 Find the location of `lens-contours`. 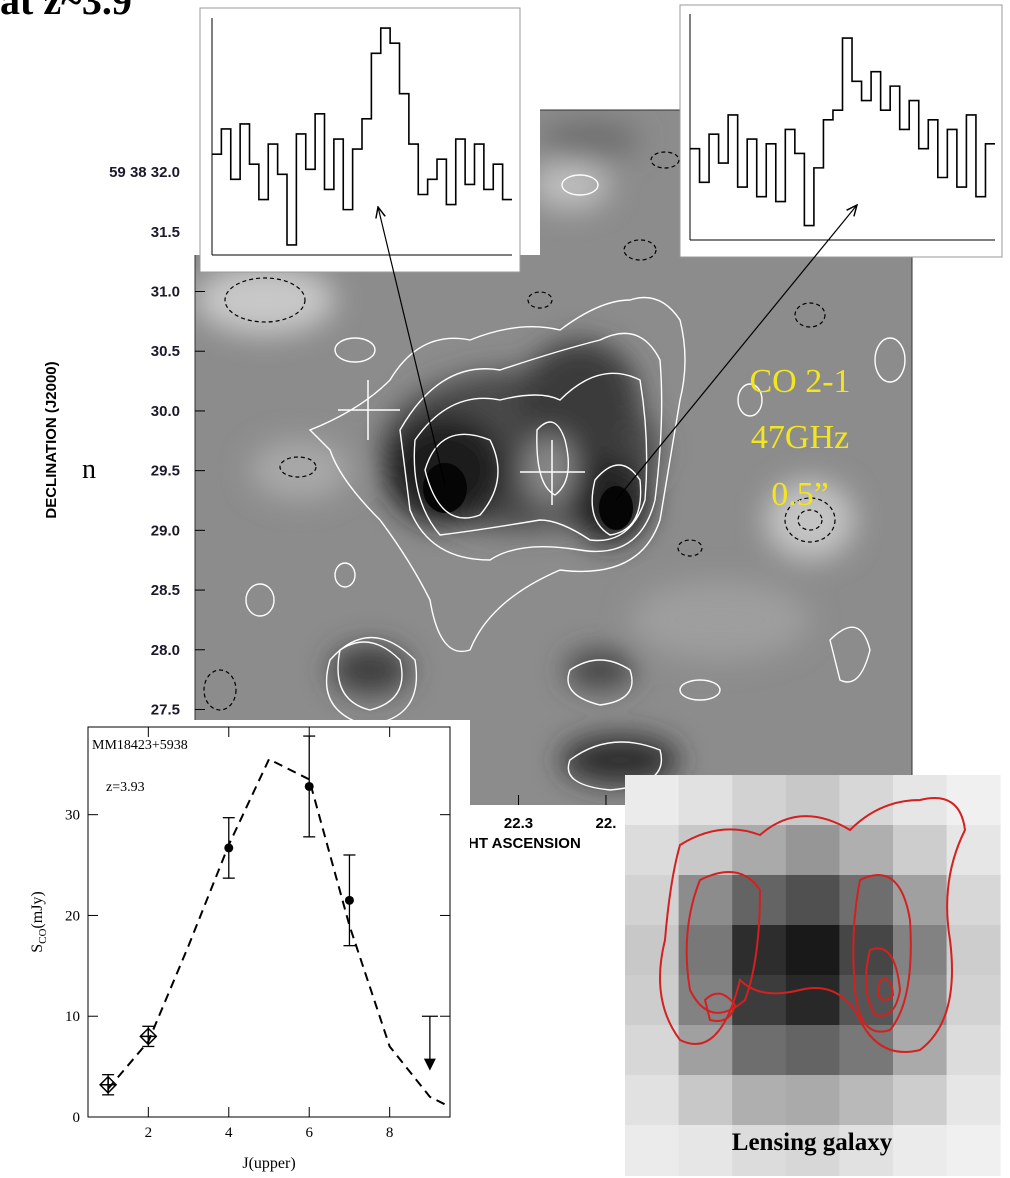

lens-contours is located at coordinates (813, 925).